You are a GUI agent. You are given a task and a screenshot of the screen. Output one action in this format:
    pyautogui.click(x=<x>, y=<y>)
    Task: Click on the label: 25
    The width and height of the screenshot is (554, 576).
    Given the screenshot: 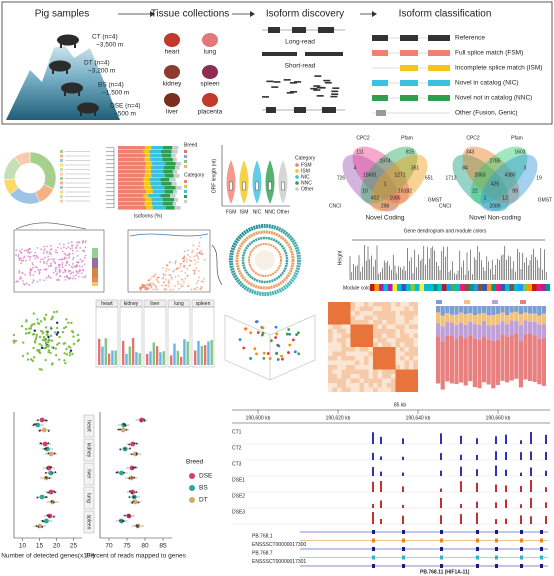 What is the action you would take?
    pyautogui.click(x=74, y=546)
    